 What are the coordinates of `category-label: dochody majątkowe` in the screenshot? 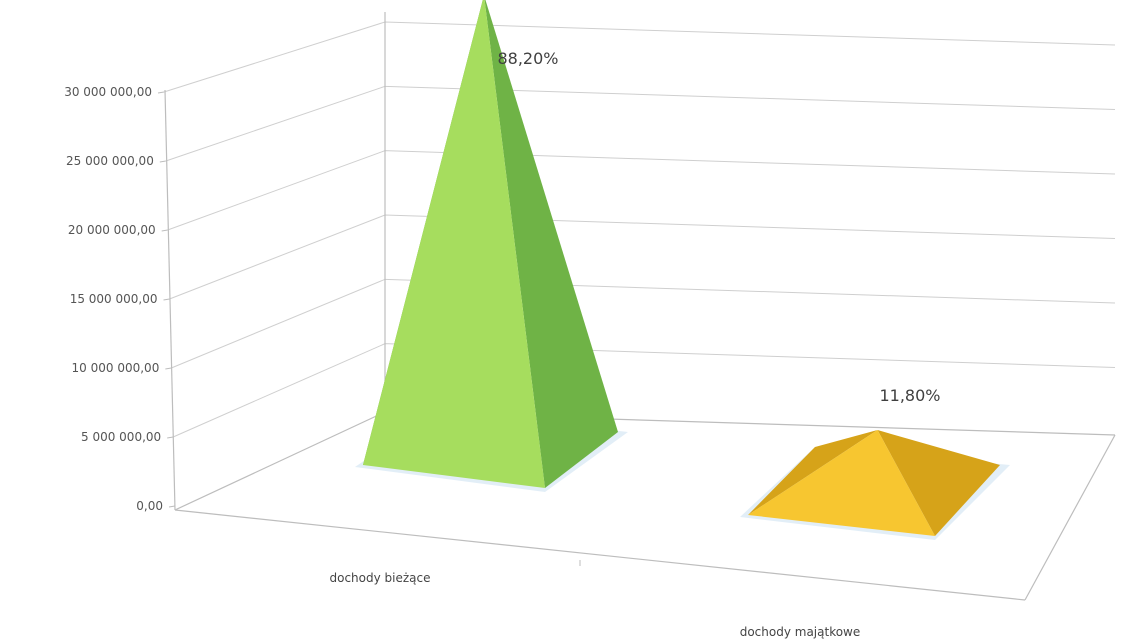 It's located at (800, 632).